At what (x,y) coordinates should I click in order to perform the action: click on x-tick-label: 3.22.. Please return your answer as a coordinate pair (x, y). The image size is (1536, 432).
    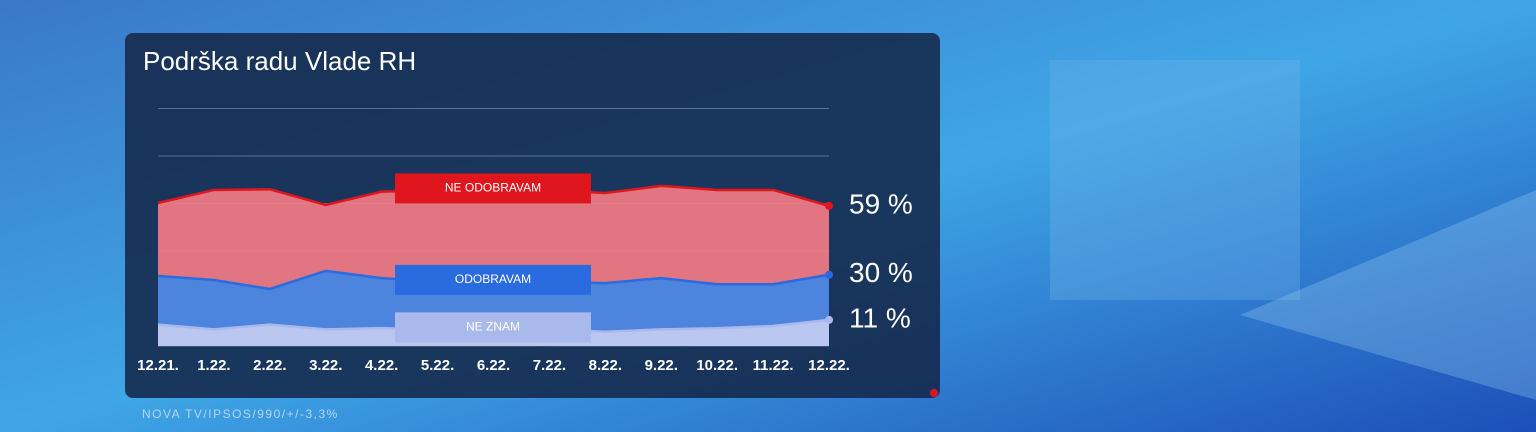
    Looking at the image, I should click on (325, 365).